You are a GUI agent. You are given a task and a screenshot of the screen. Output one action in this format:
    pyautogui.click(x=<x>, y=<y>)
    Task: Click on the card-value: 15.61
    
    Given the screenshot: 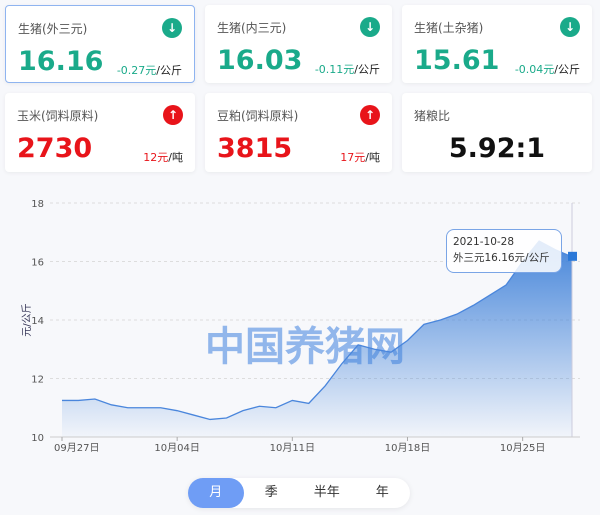 What is the action you would take?
    pyautogui.click(x=457, y=60)
    